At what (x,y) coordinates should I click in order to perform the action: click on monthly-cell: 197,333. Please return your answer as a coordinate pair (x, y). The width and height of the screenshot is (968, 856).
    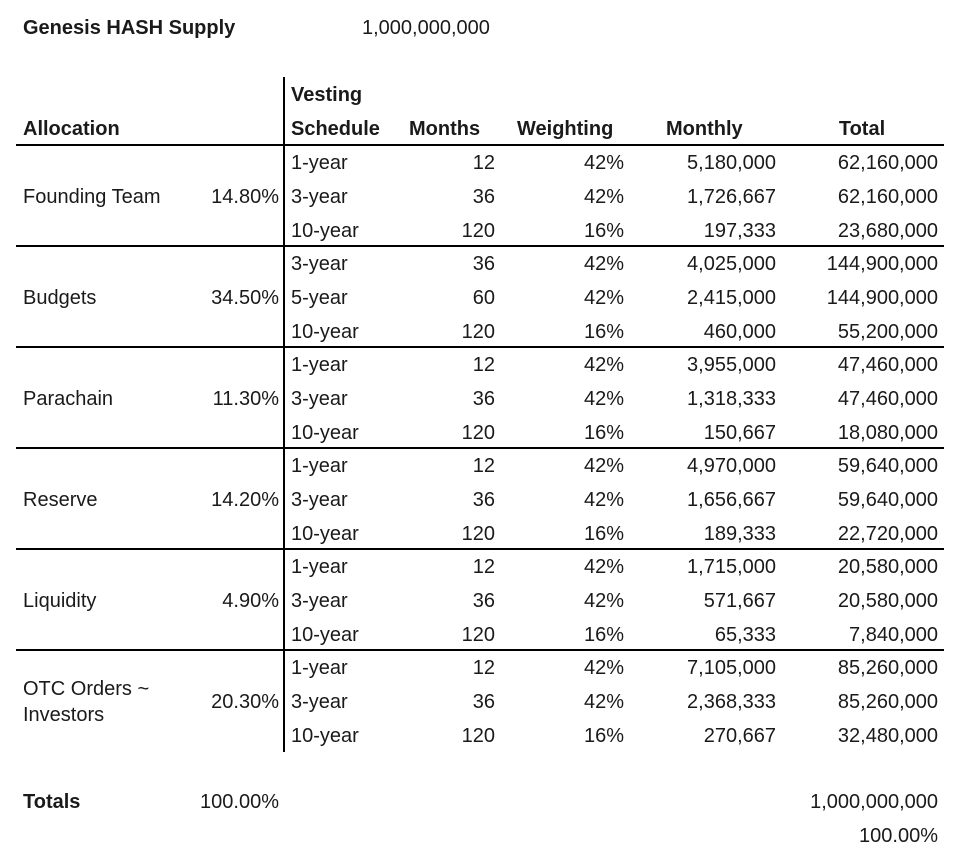
    Looking at the image, I should click on (739, 231).